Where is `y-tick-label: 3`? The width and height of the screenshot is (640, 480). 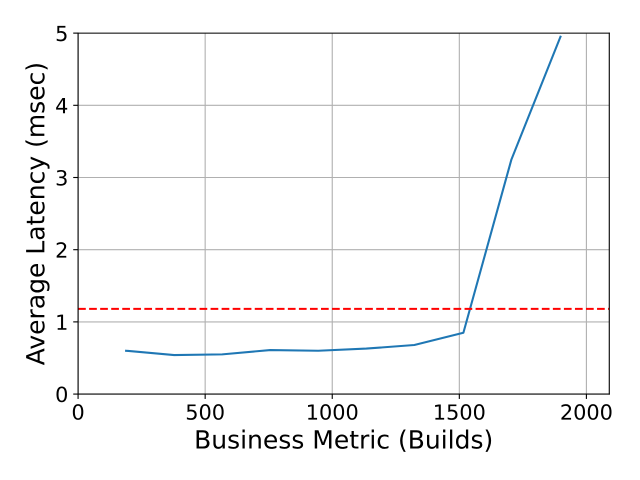
y-tick-label: 3 is located at coordinates (61, 178).